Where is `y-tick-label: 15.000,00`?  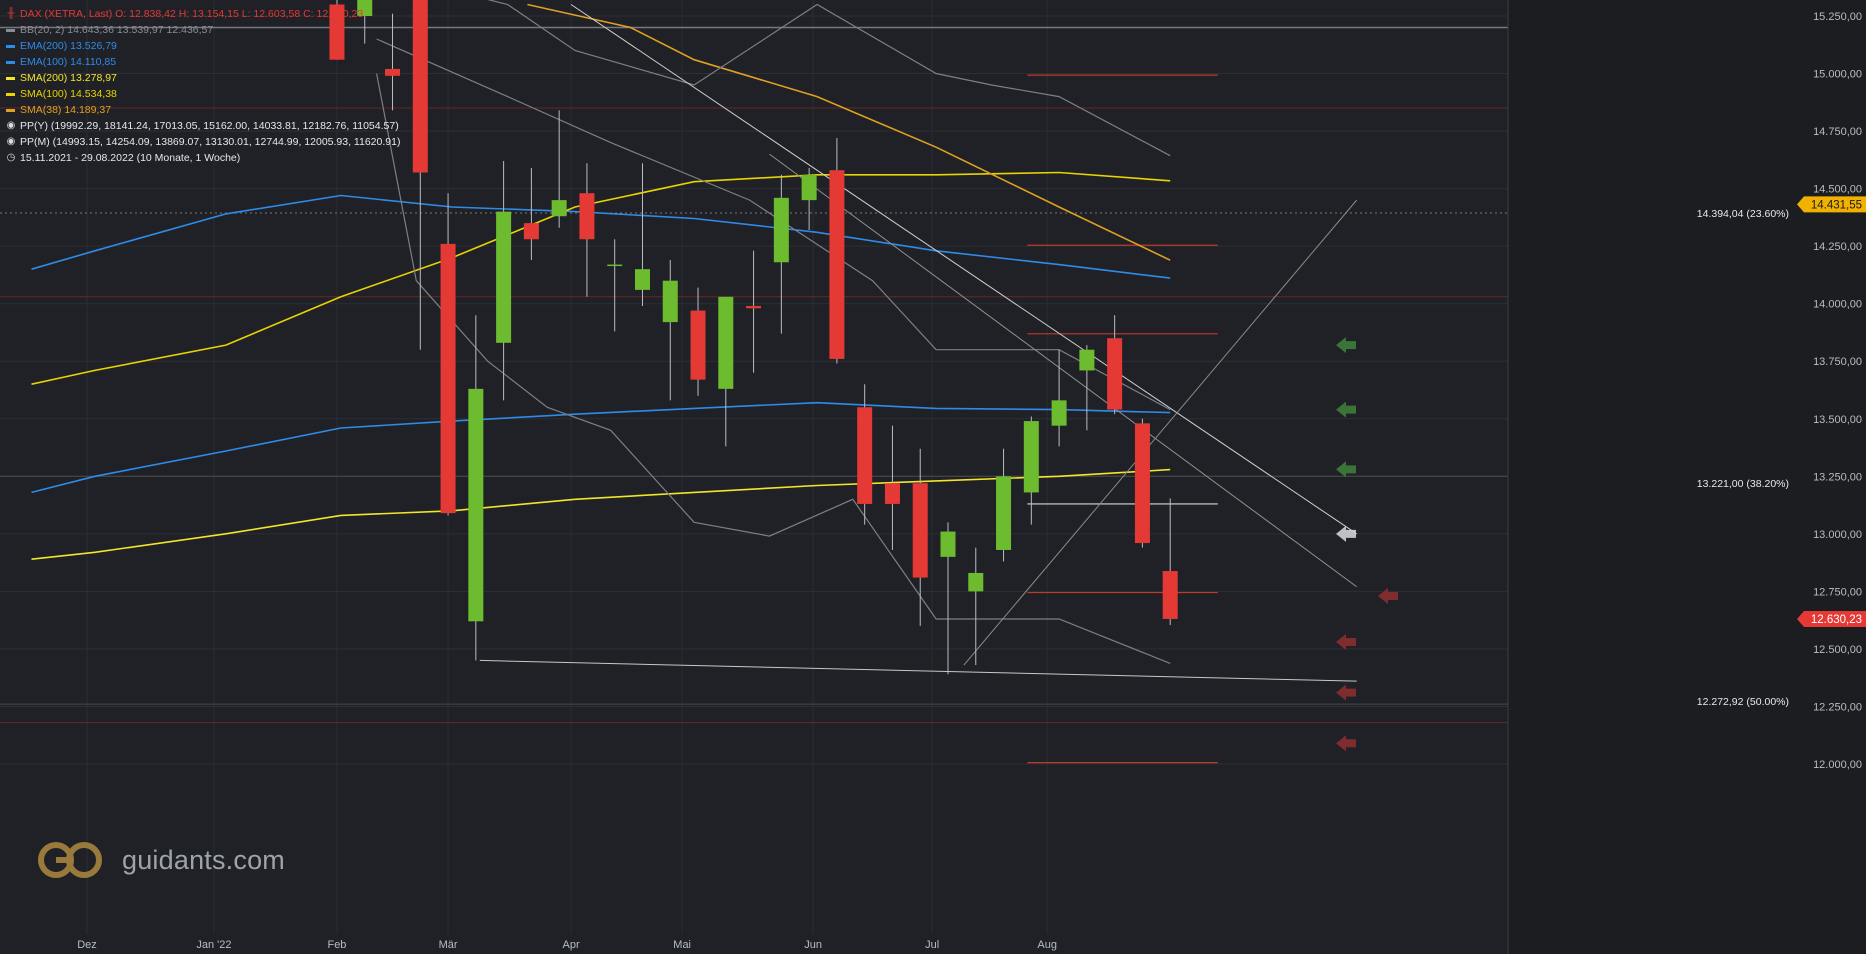 y-tick-label: 15.000,00 is located at coordinates (1837, 75).